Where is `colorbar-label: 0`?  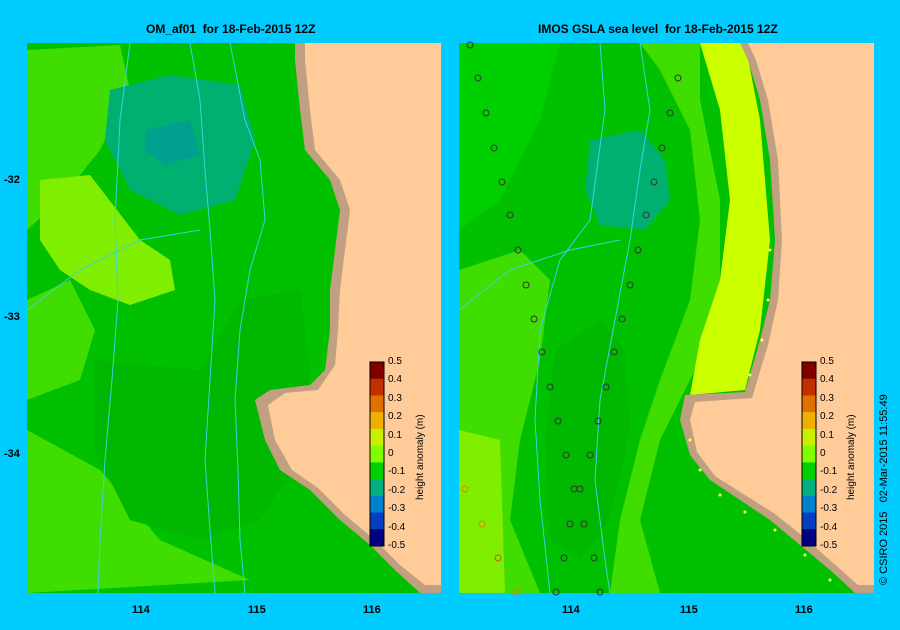 colorbar-label: 0 is located at coordinates (823, 453).